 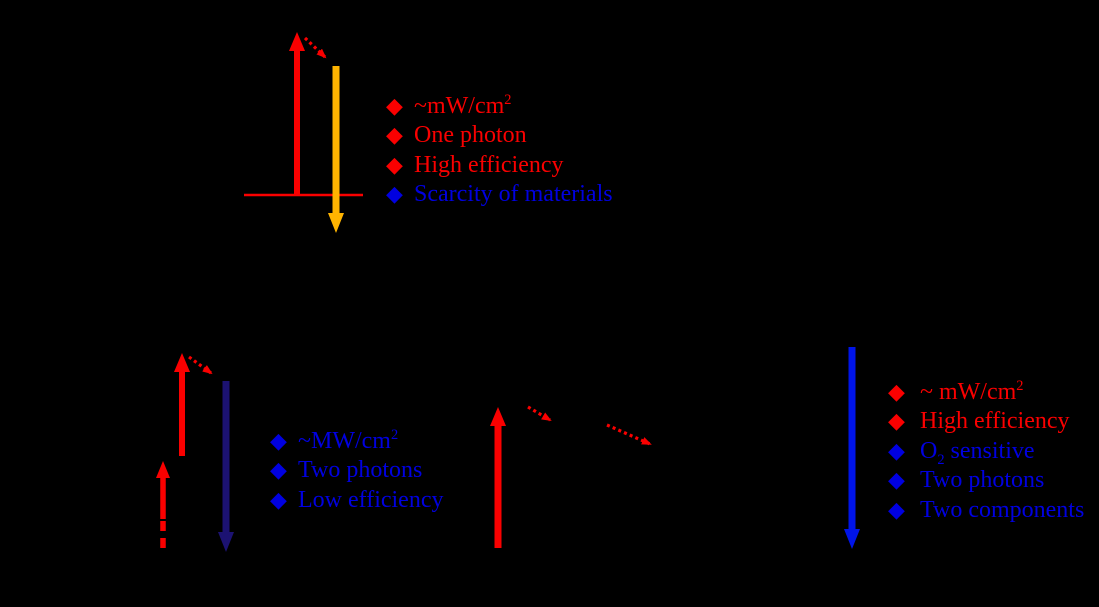 I want to click on list-item: ◆ ~MW/cm2, so click(x=334, y=440).